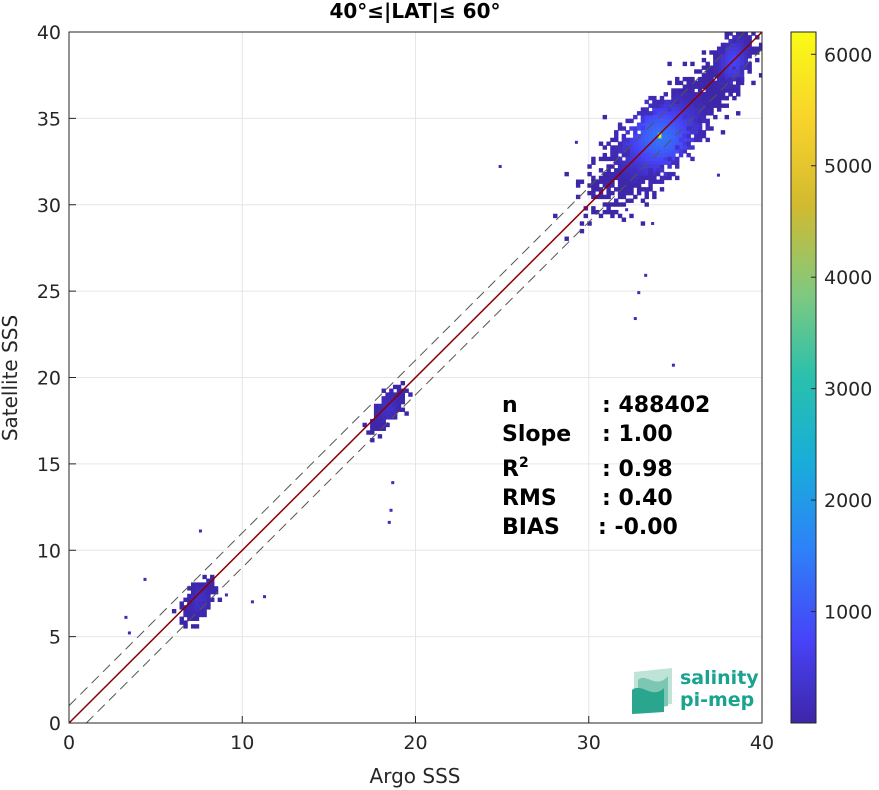 The image size is (879, 790). What do you see at coordinates (848, 278) in the screenshot?
I see `colorbar-tick-label: 4000` at bounding box center [848, 278].